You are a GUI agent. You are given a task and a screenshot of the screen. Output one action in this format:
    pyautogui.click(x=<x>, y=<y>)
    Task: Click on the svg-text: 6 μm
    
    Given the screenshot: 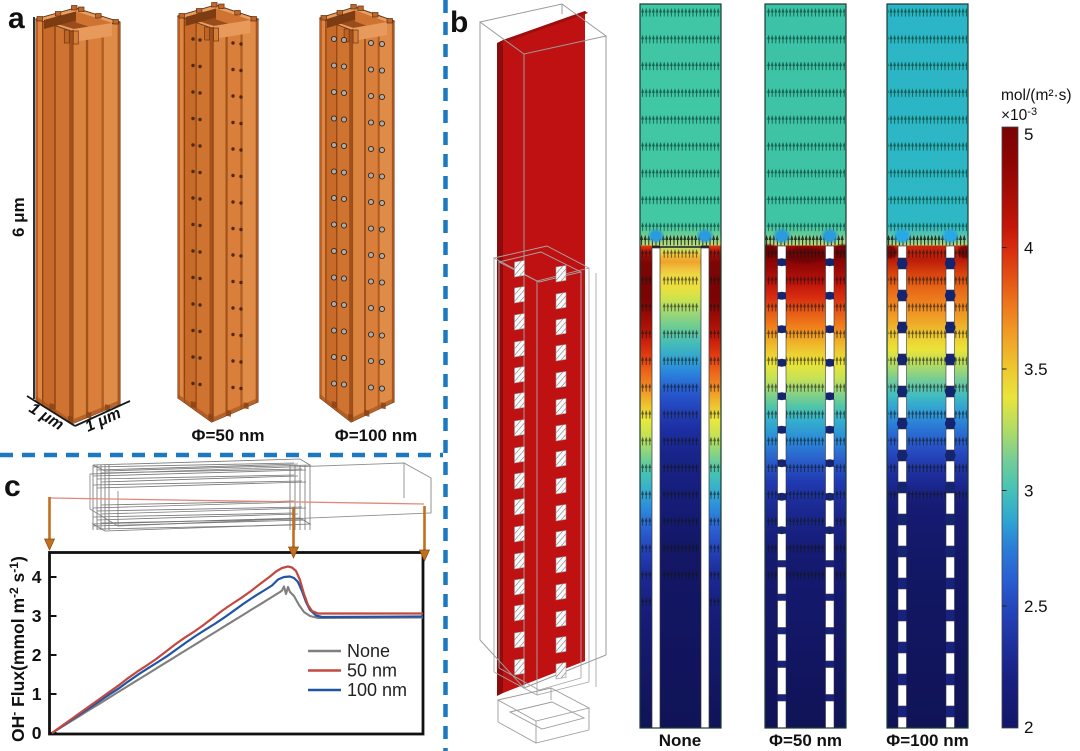 What is the action you would take?
    pyautogui.click(x=18, y=217)
    